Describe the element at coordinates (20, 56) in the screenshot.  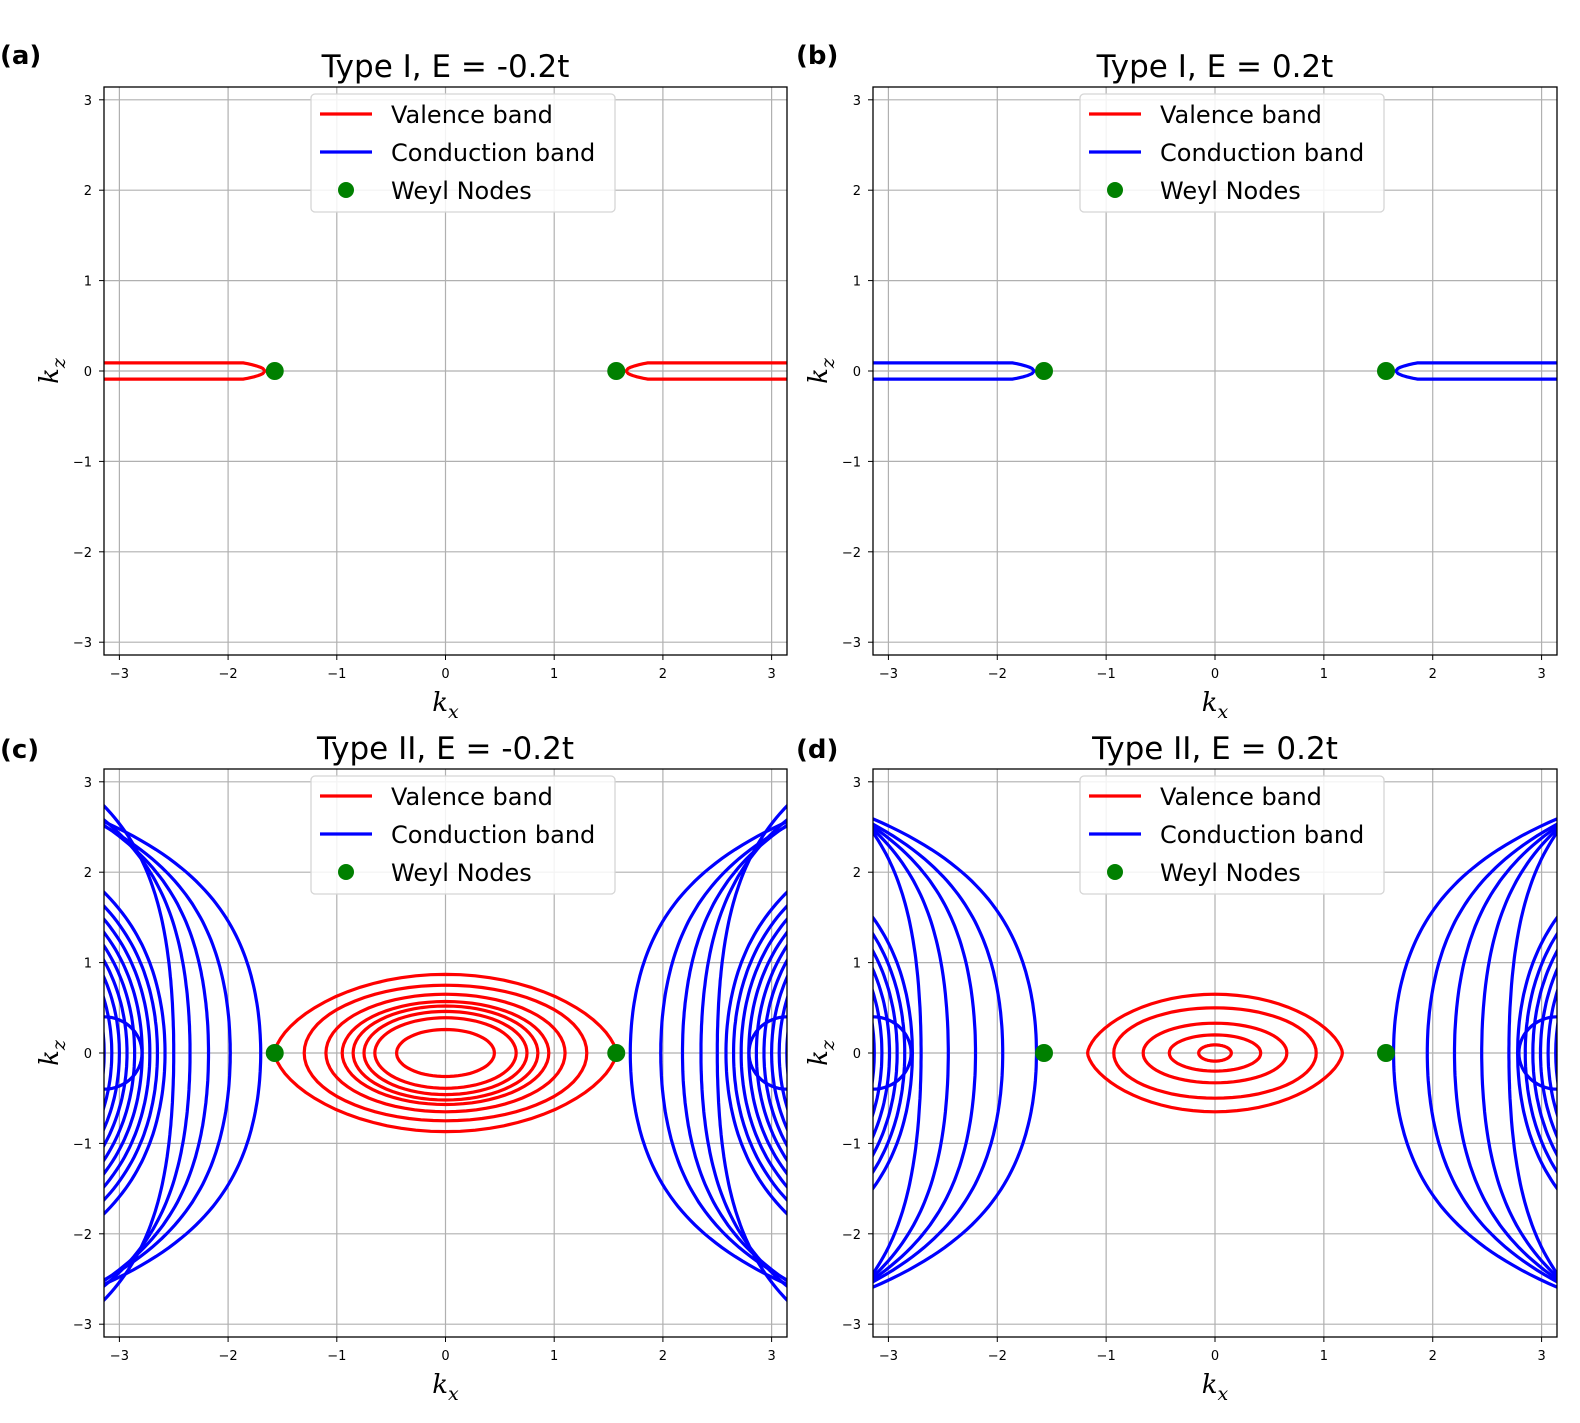
I see `panel-letter: (a)` at that location.